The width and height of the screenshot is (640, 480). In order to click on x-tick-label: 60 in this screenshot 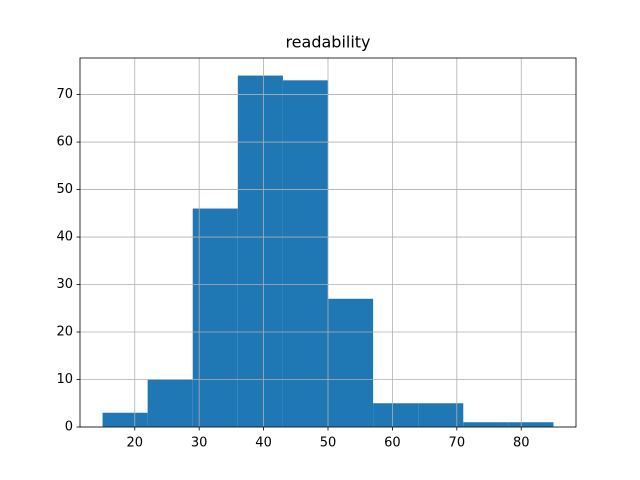, I will do `click(392, 443)`.